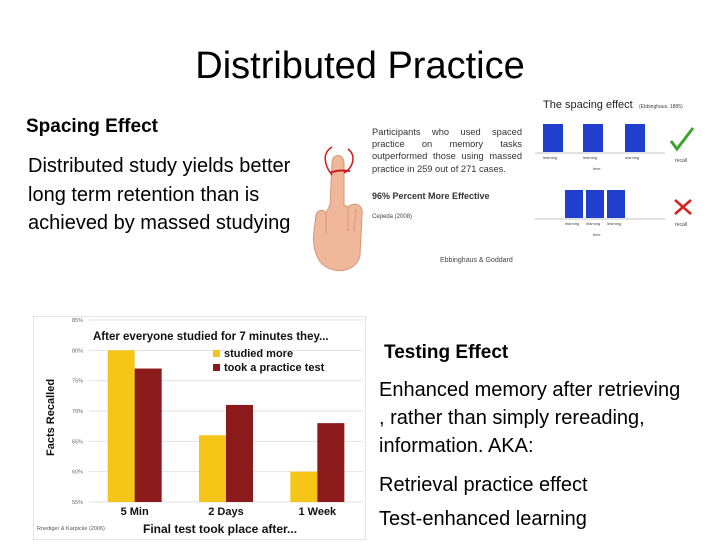 Image resolution: width=720 pixels, height=545 pixels. I want to click on y-tick-label: 60%, so click(77, 473).